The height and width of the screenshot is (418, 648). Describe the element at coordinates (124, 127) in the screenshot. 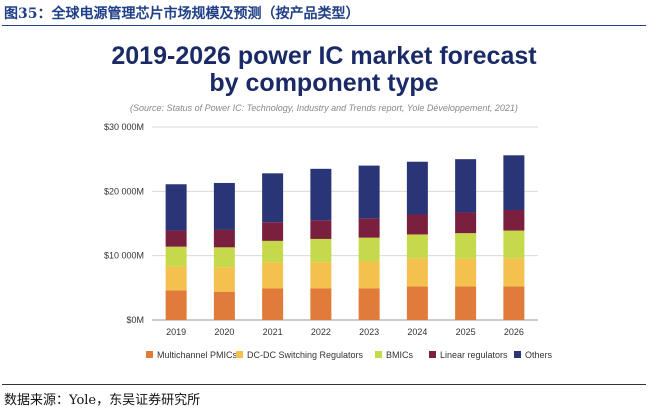

I see `y-tick-label: $30 000M` at that location.